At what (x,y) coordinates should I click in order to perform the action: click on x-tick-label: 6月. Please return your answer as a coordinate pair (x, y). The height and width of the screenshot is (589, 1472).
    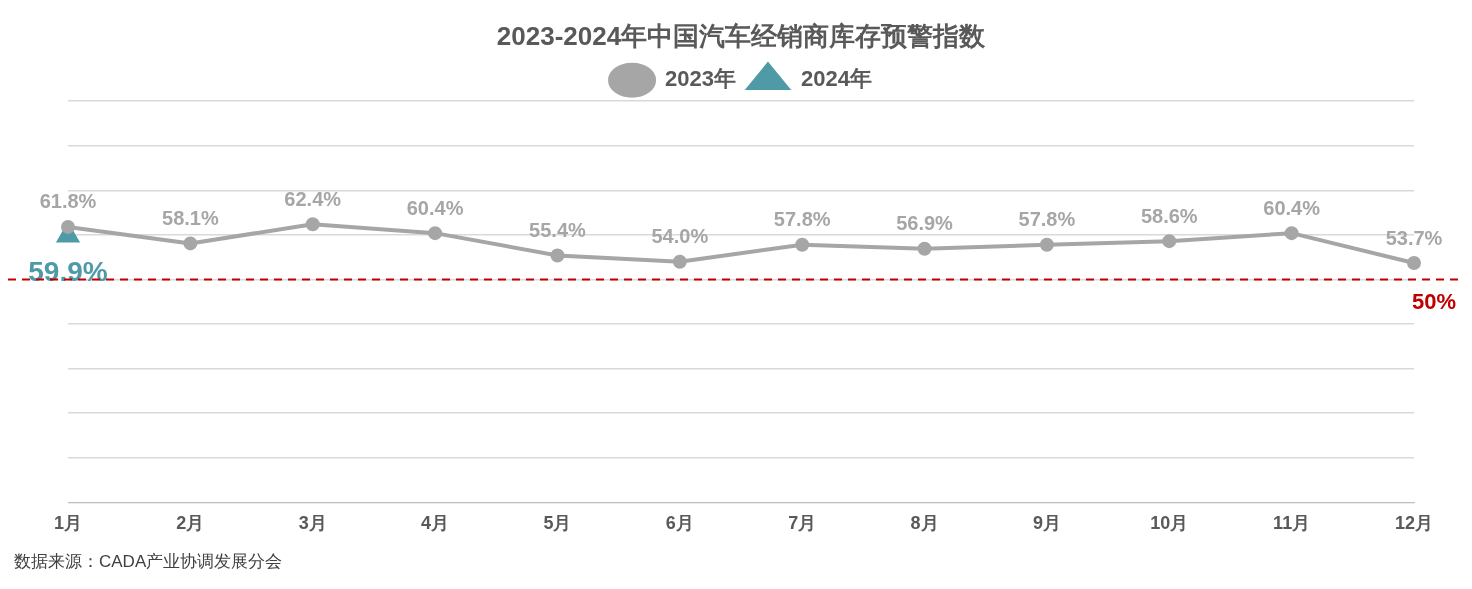
    Looking at the image, I should click on (679, 523).